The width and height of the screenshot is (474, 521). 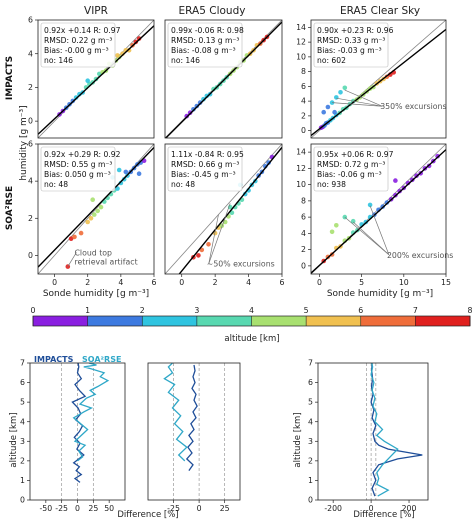 I want to click on shared-y-label: humidity [g m⁻³], so click(x=24, y=142).